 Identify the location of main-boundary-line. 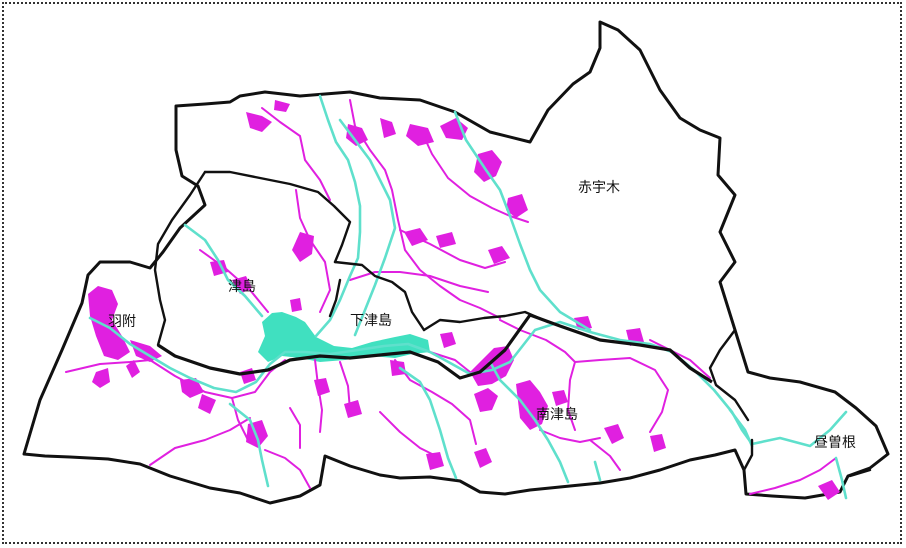
(435, 348).